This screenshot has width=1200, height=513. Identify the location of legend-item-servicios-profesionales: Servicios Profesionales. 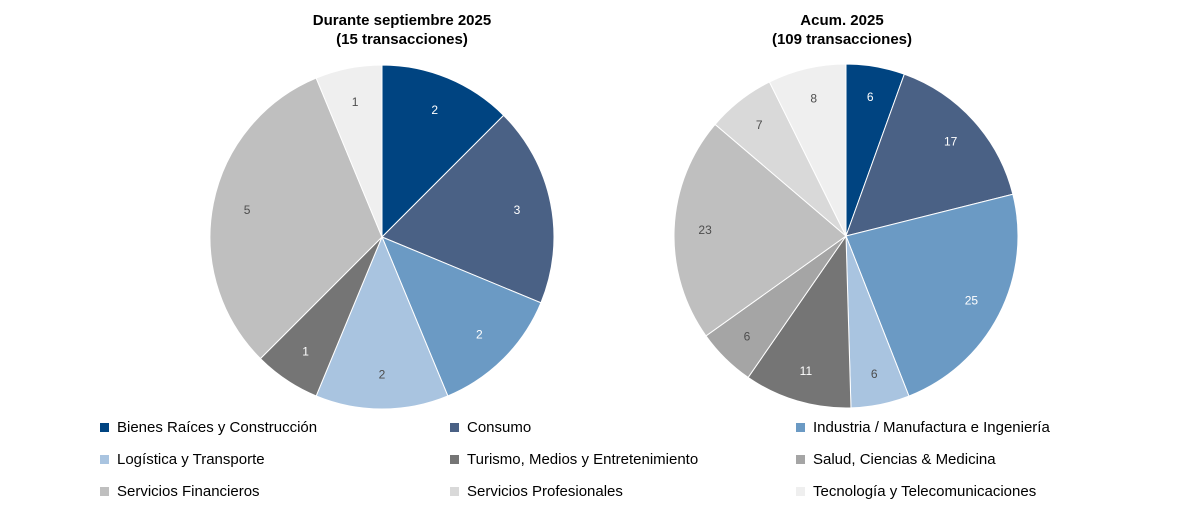
(536, 491).